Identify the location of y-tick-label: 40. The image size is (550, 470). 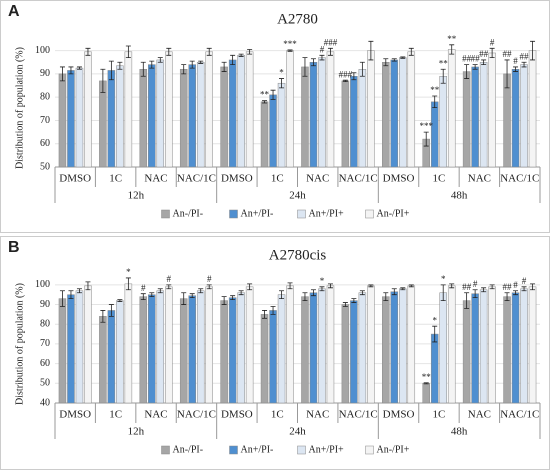
(45, 402).